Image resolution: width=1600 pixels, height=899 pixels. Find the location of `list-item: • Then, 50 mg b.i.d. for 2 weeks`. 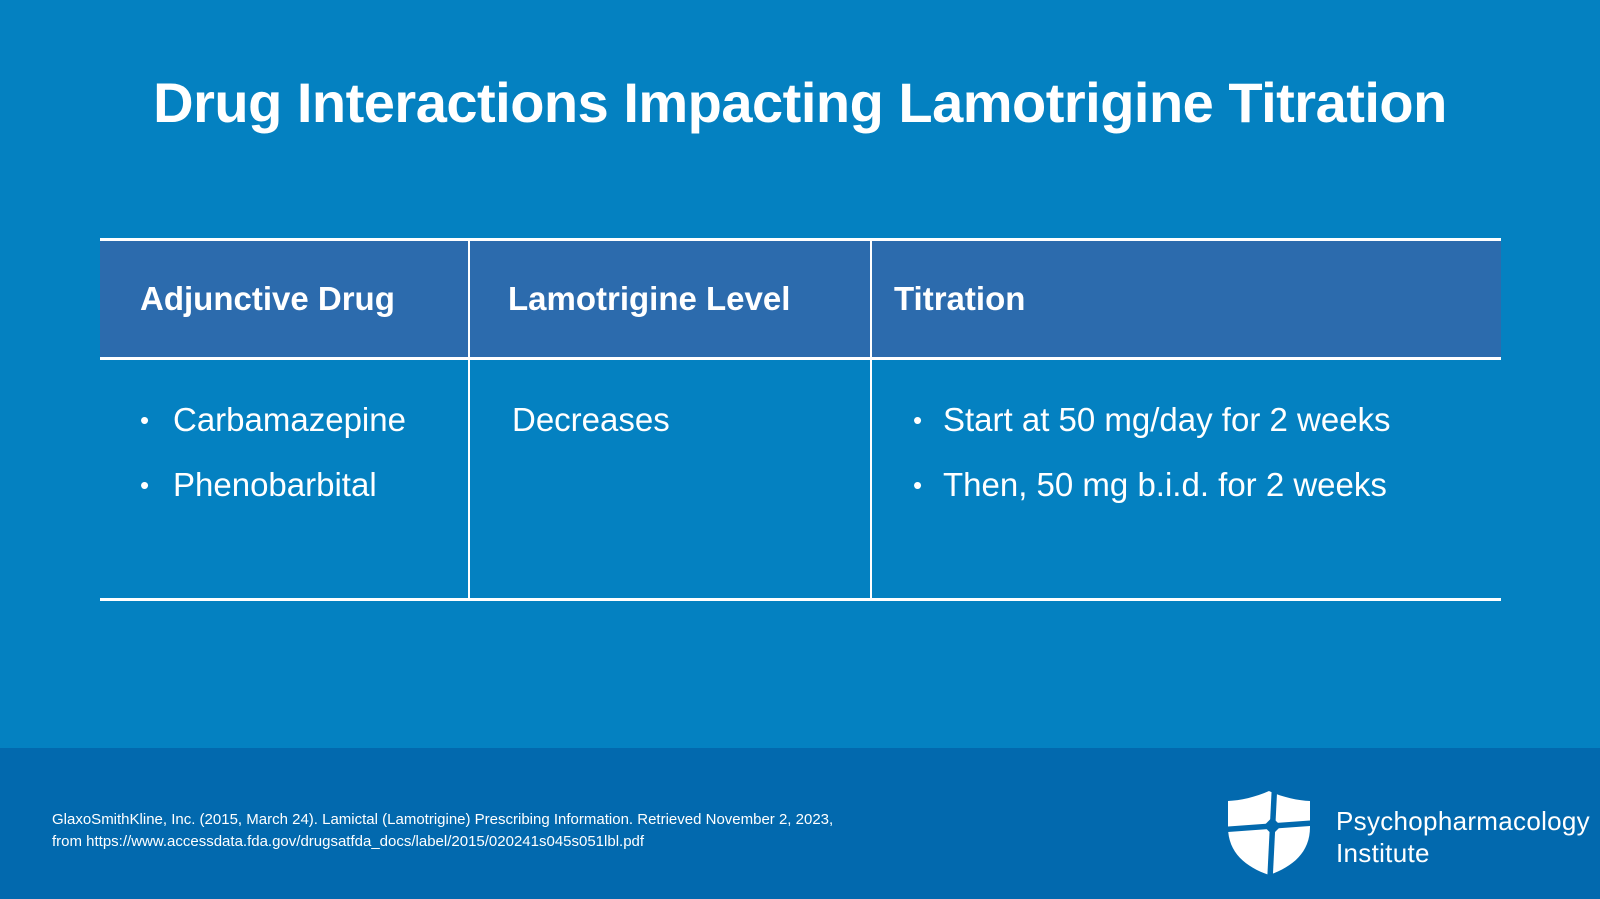

list-item: • Then, 50 mg b.i.d. for 2 weeks is located at coordinates (1207, 485).